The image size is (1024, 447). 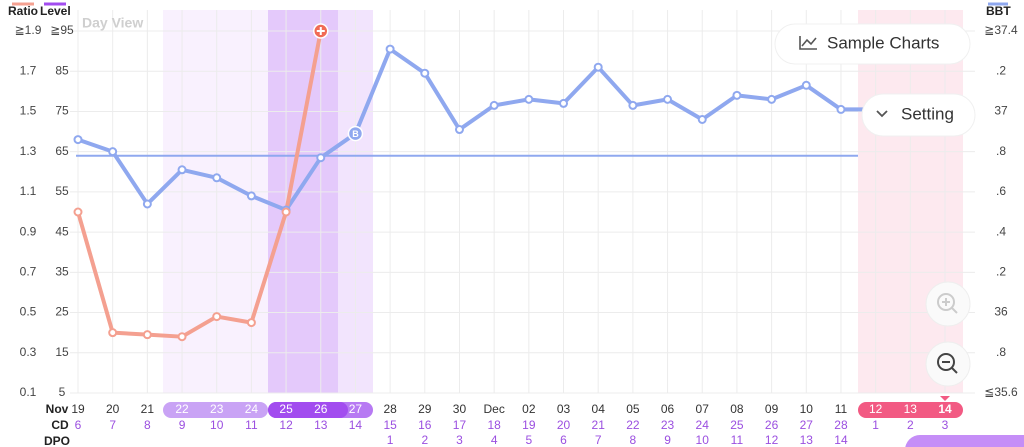 I want to click on zoom-out, so click(x=948, y=364).